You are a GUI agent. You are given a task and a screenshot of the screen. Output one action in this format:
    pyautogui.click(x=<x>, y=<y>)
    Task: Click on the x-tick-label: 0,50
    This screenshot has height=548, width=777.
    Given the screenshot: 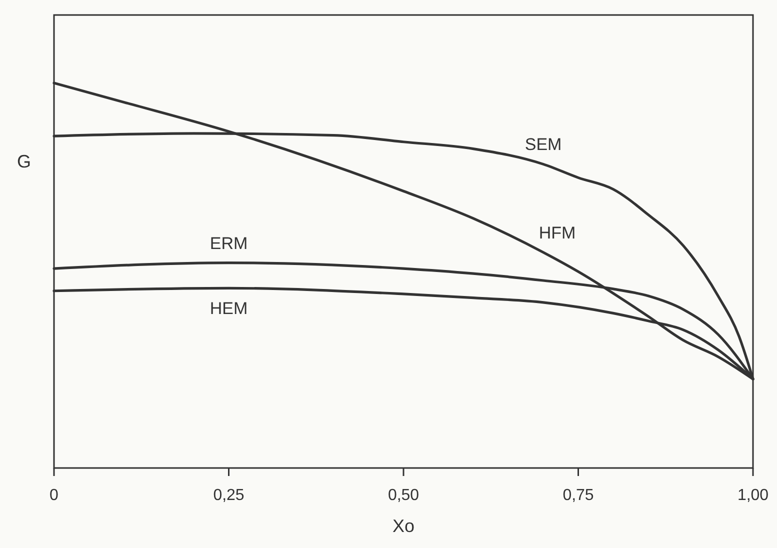 What is the action you would take?
    pyautogui.click(x=404, y=495)
    